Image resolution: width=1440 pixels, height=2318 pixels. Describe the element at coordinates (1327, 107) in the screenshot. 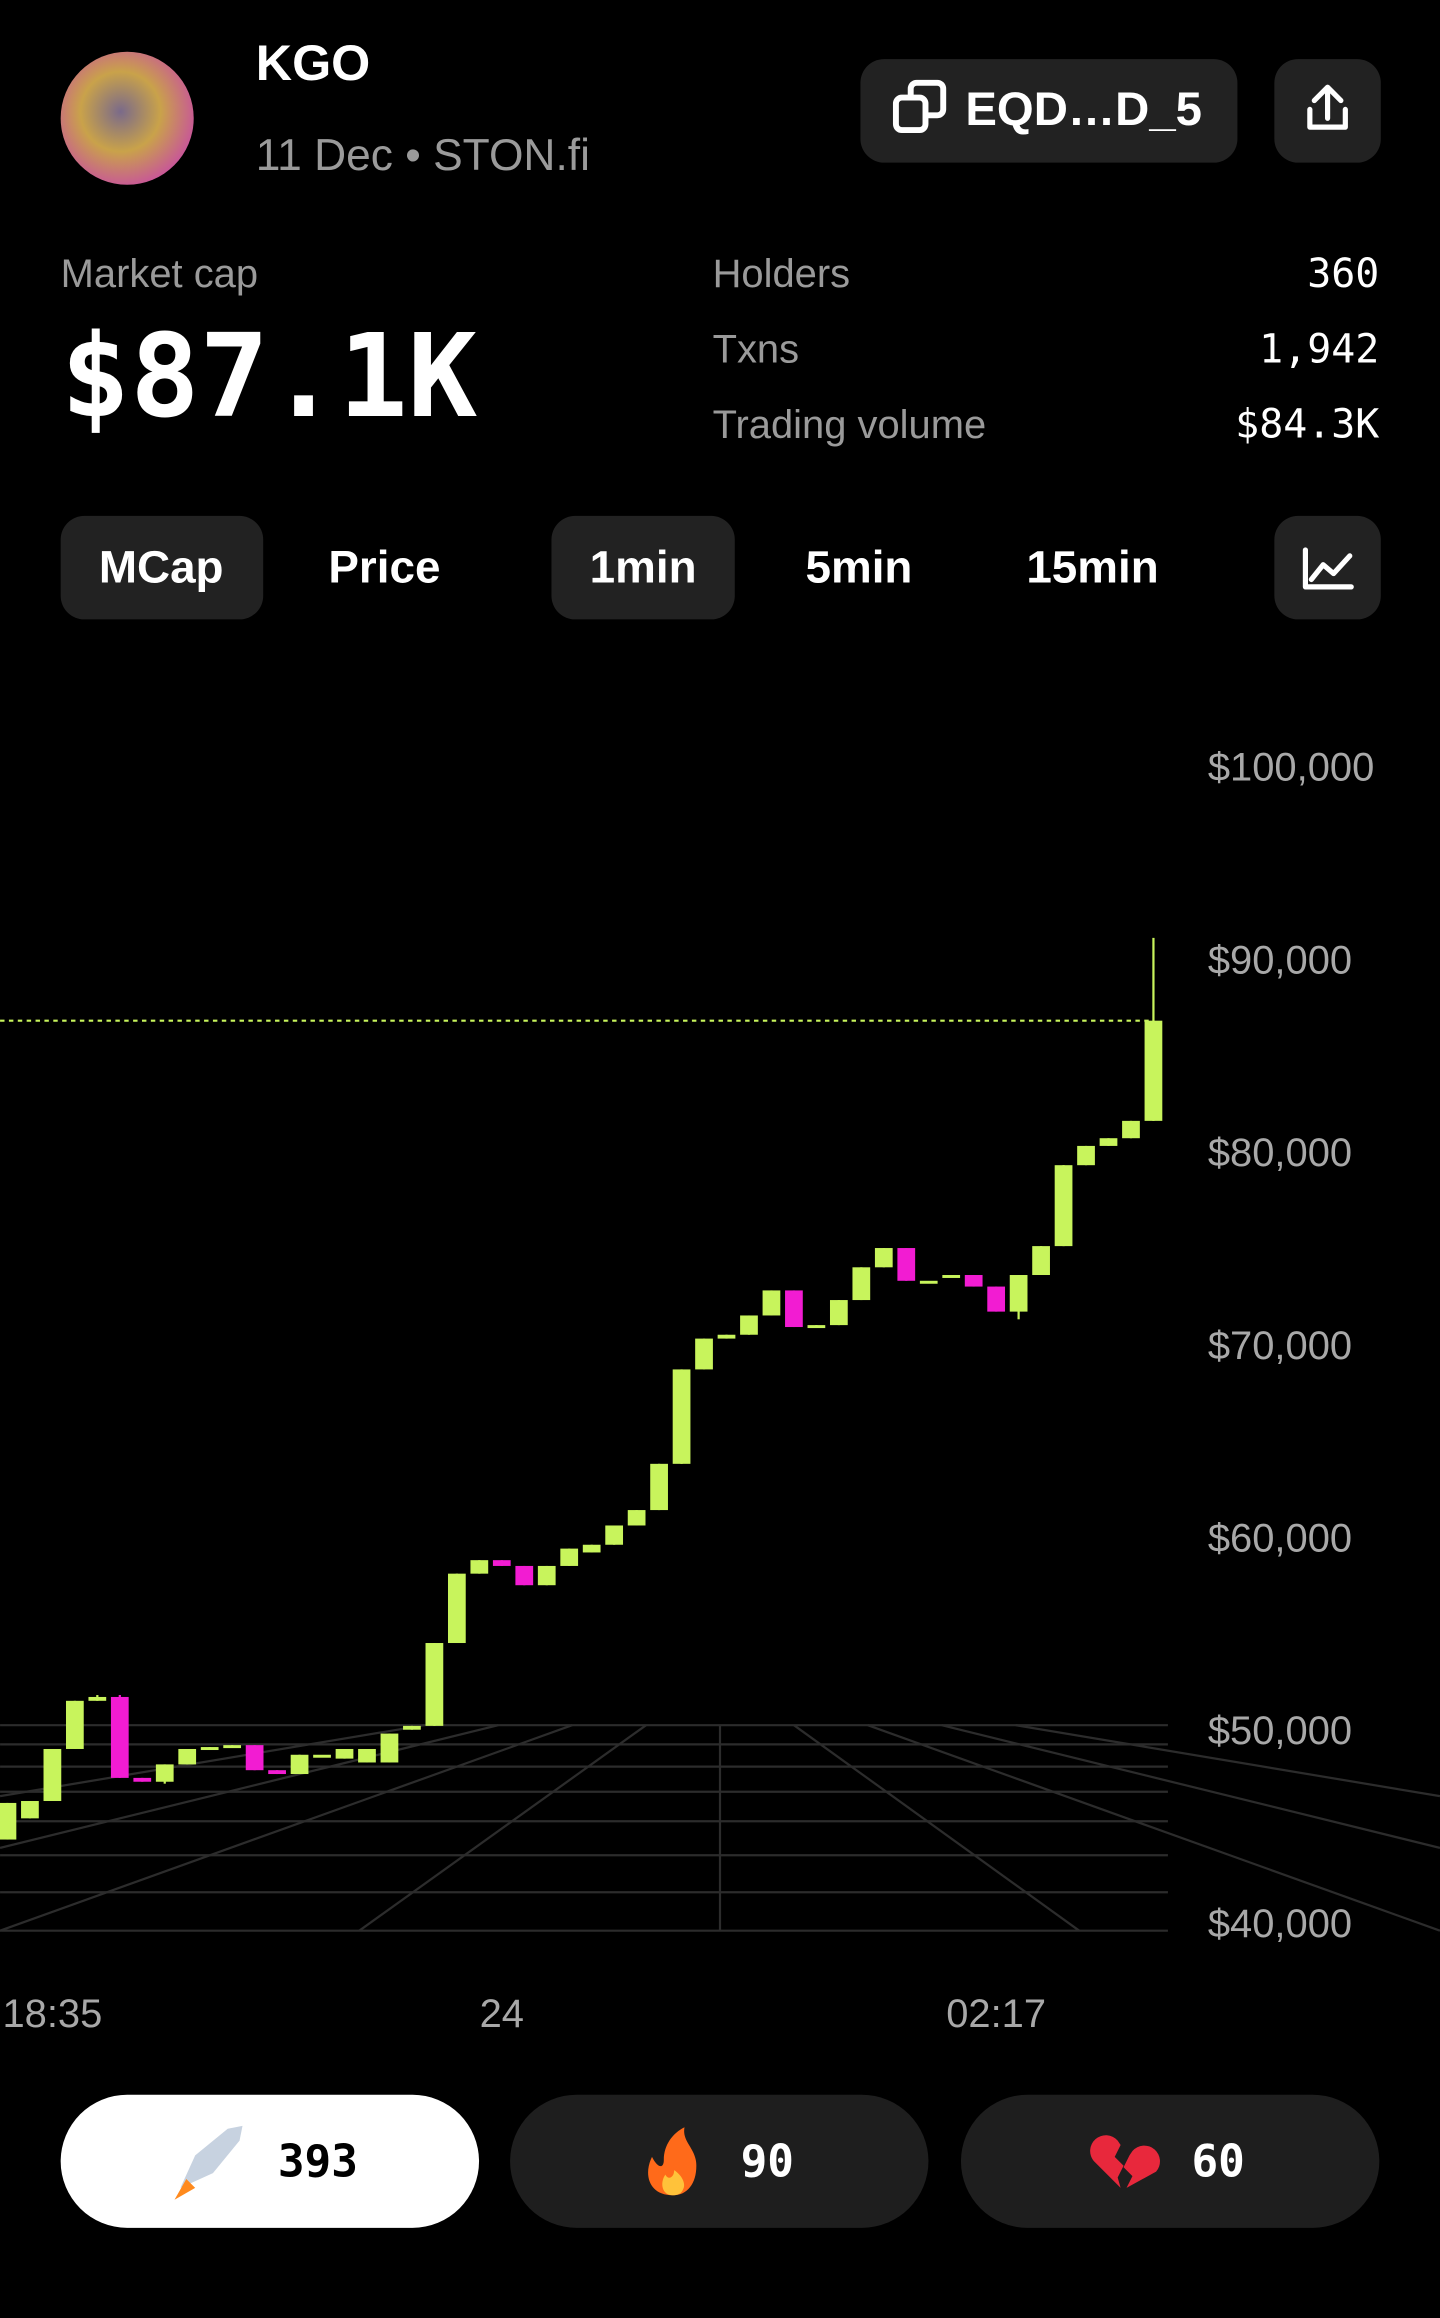

I see `share-icon` at that location.